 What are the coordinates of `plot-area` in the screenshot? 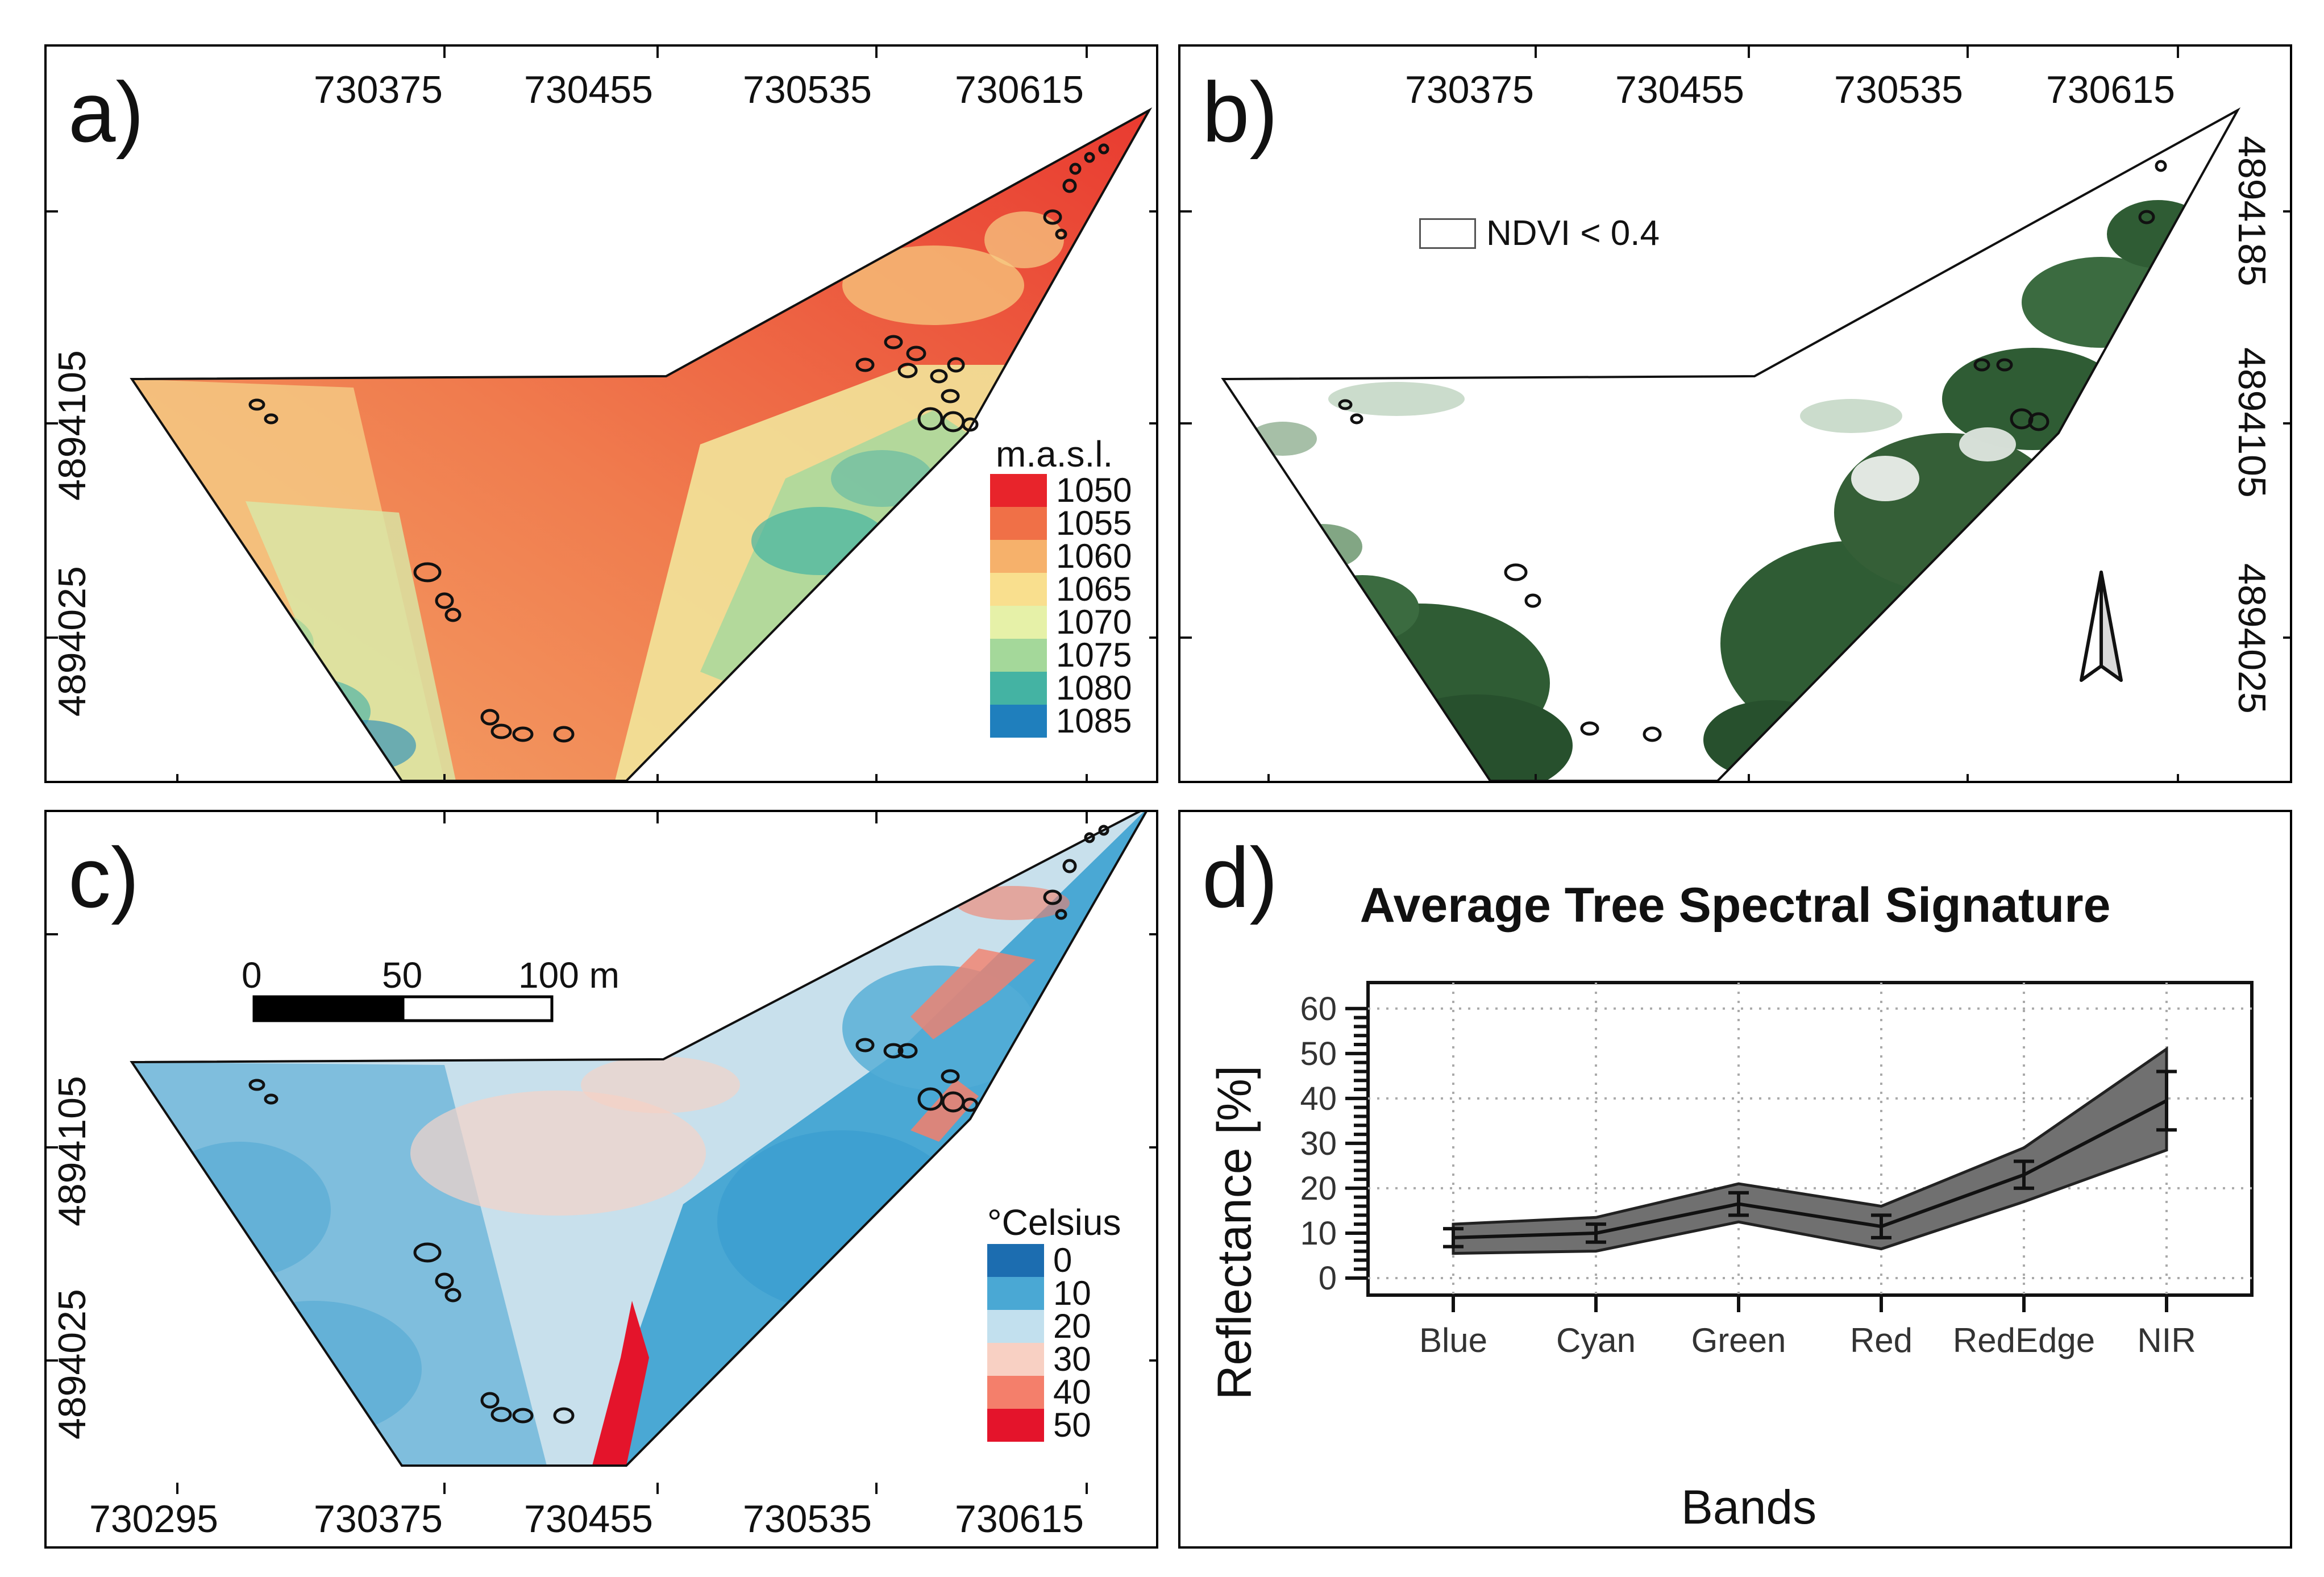 It's located at (1810, 1139).